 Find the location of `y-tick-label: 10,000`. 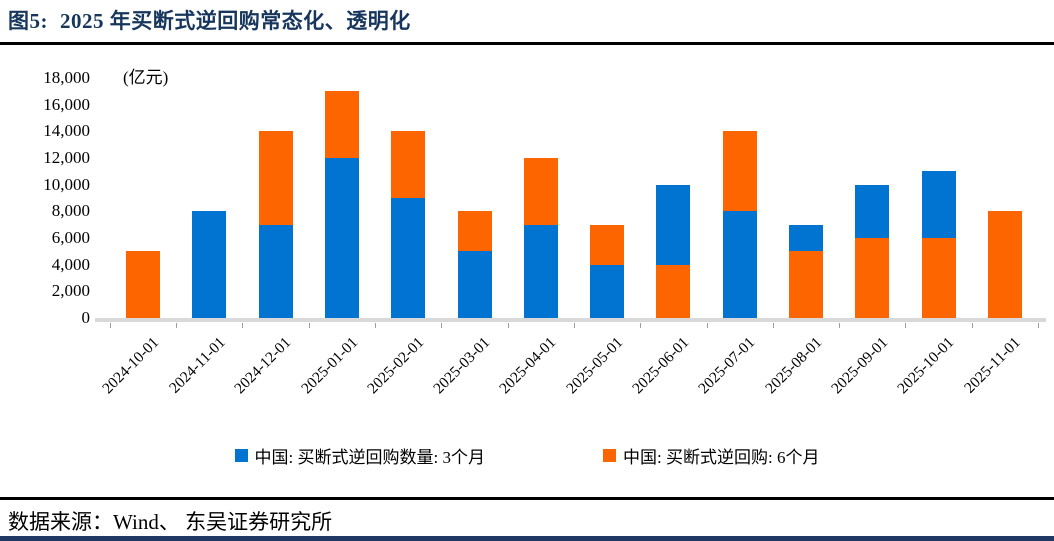

y-tick-label: 10,000 is located at coordinates (66, 184).